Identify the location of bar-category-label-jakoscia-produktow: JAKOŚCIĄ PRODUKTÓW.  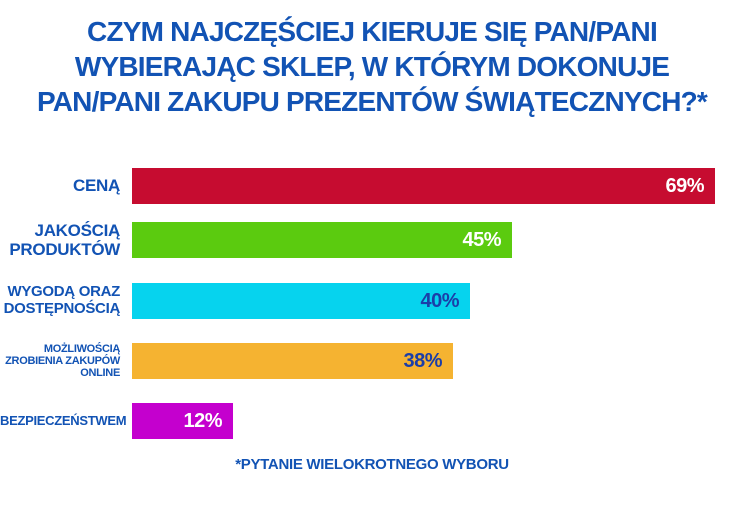
(60, 240).